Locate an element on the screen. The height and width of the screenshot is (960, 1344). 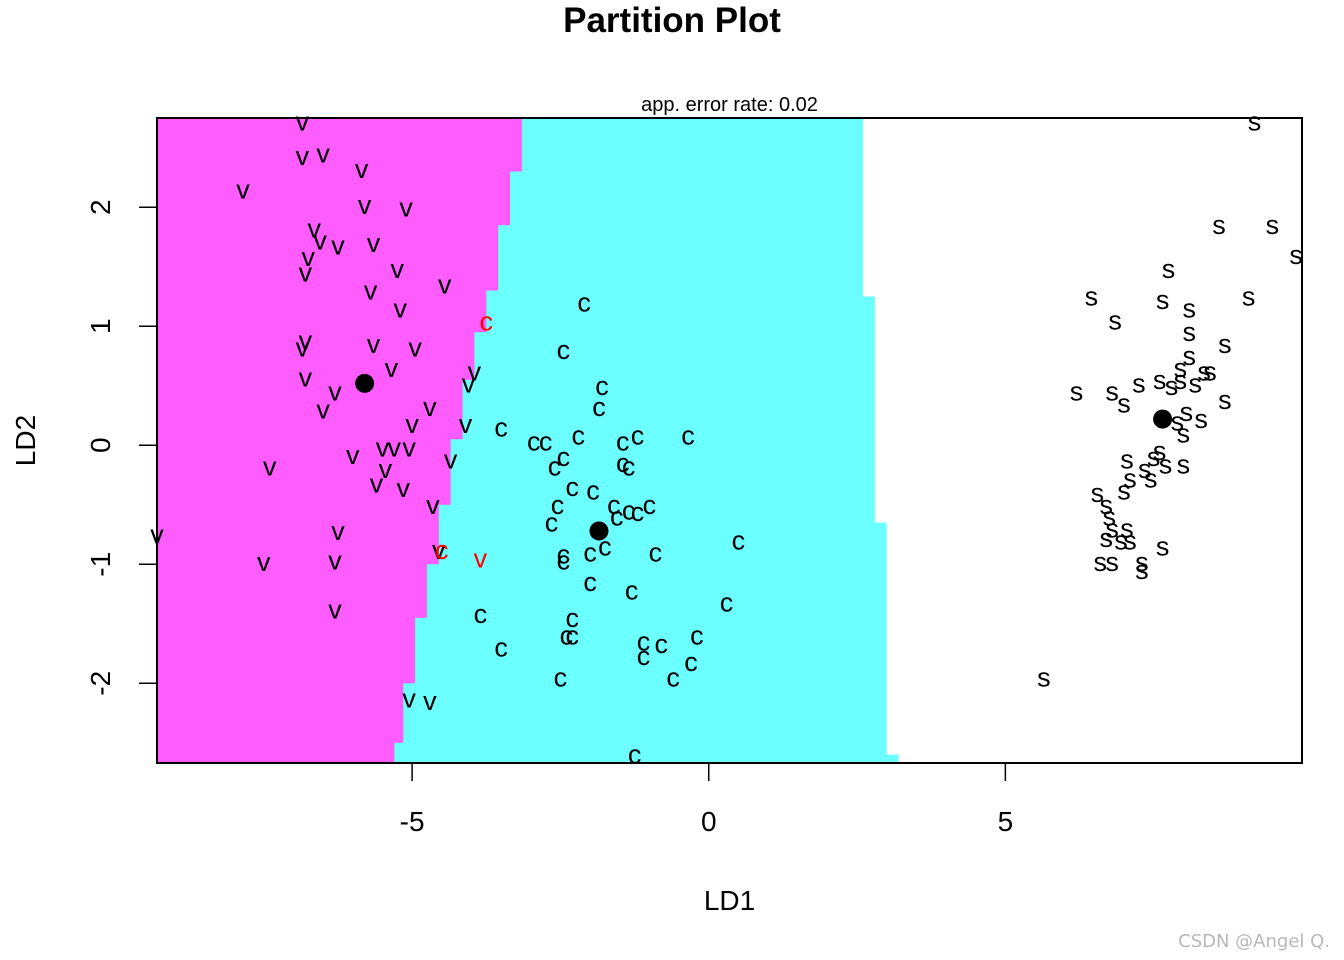
y-tick-label: 2 is located at coordinates (100, 207).